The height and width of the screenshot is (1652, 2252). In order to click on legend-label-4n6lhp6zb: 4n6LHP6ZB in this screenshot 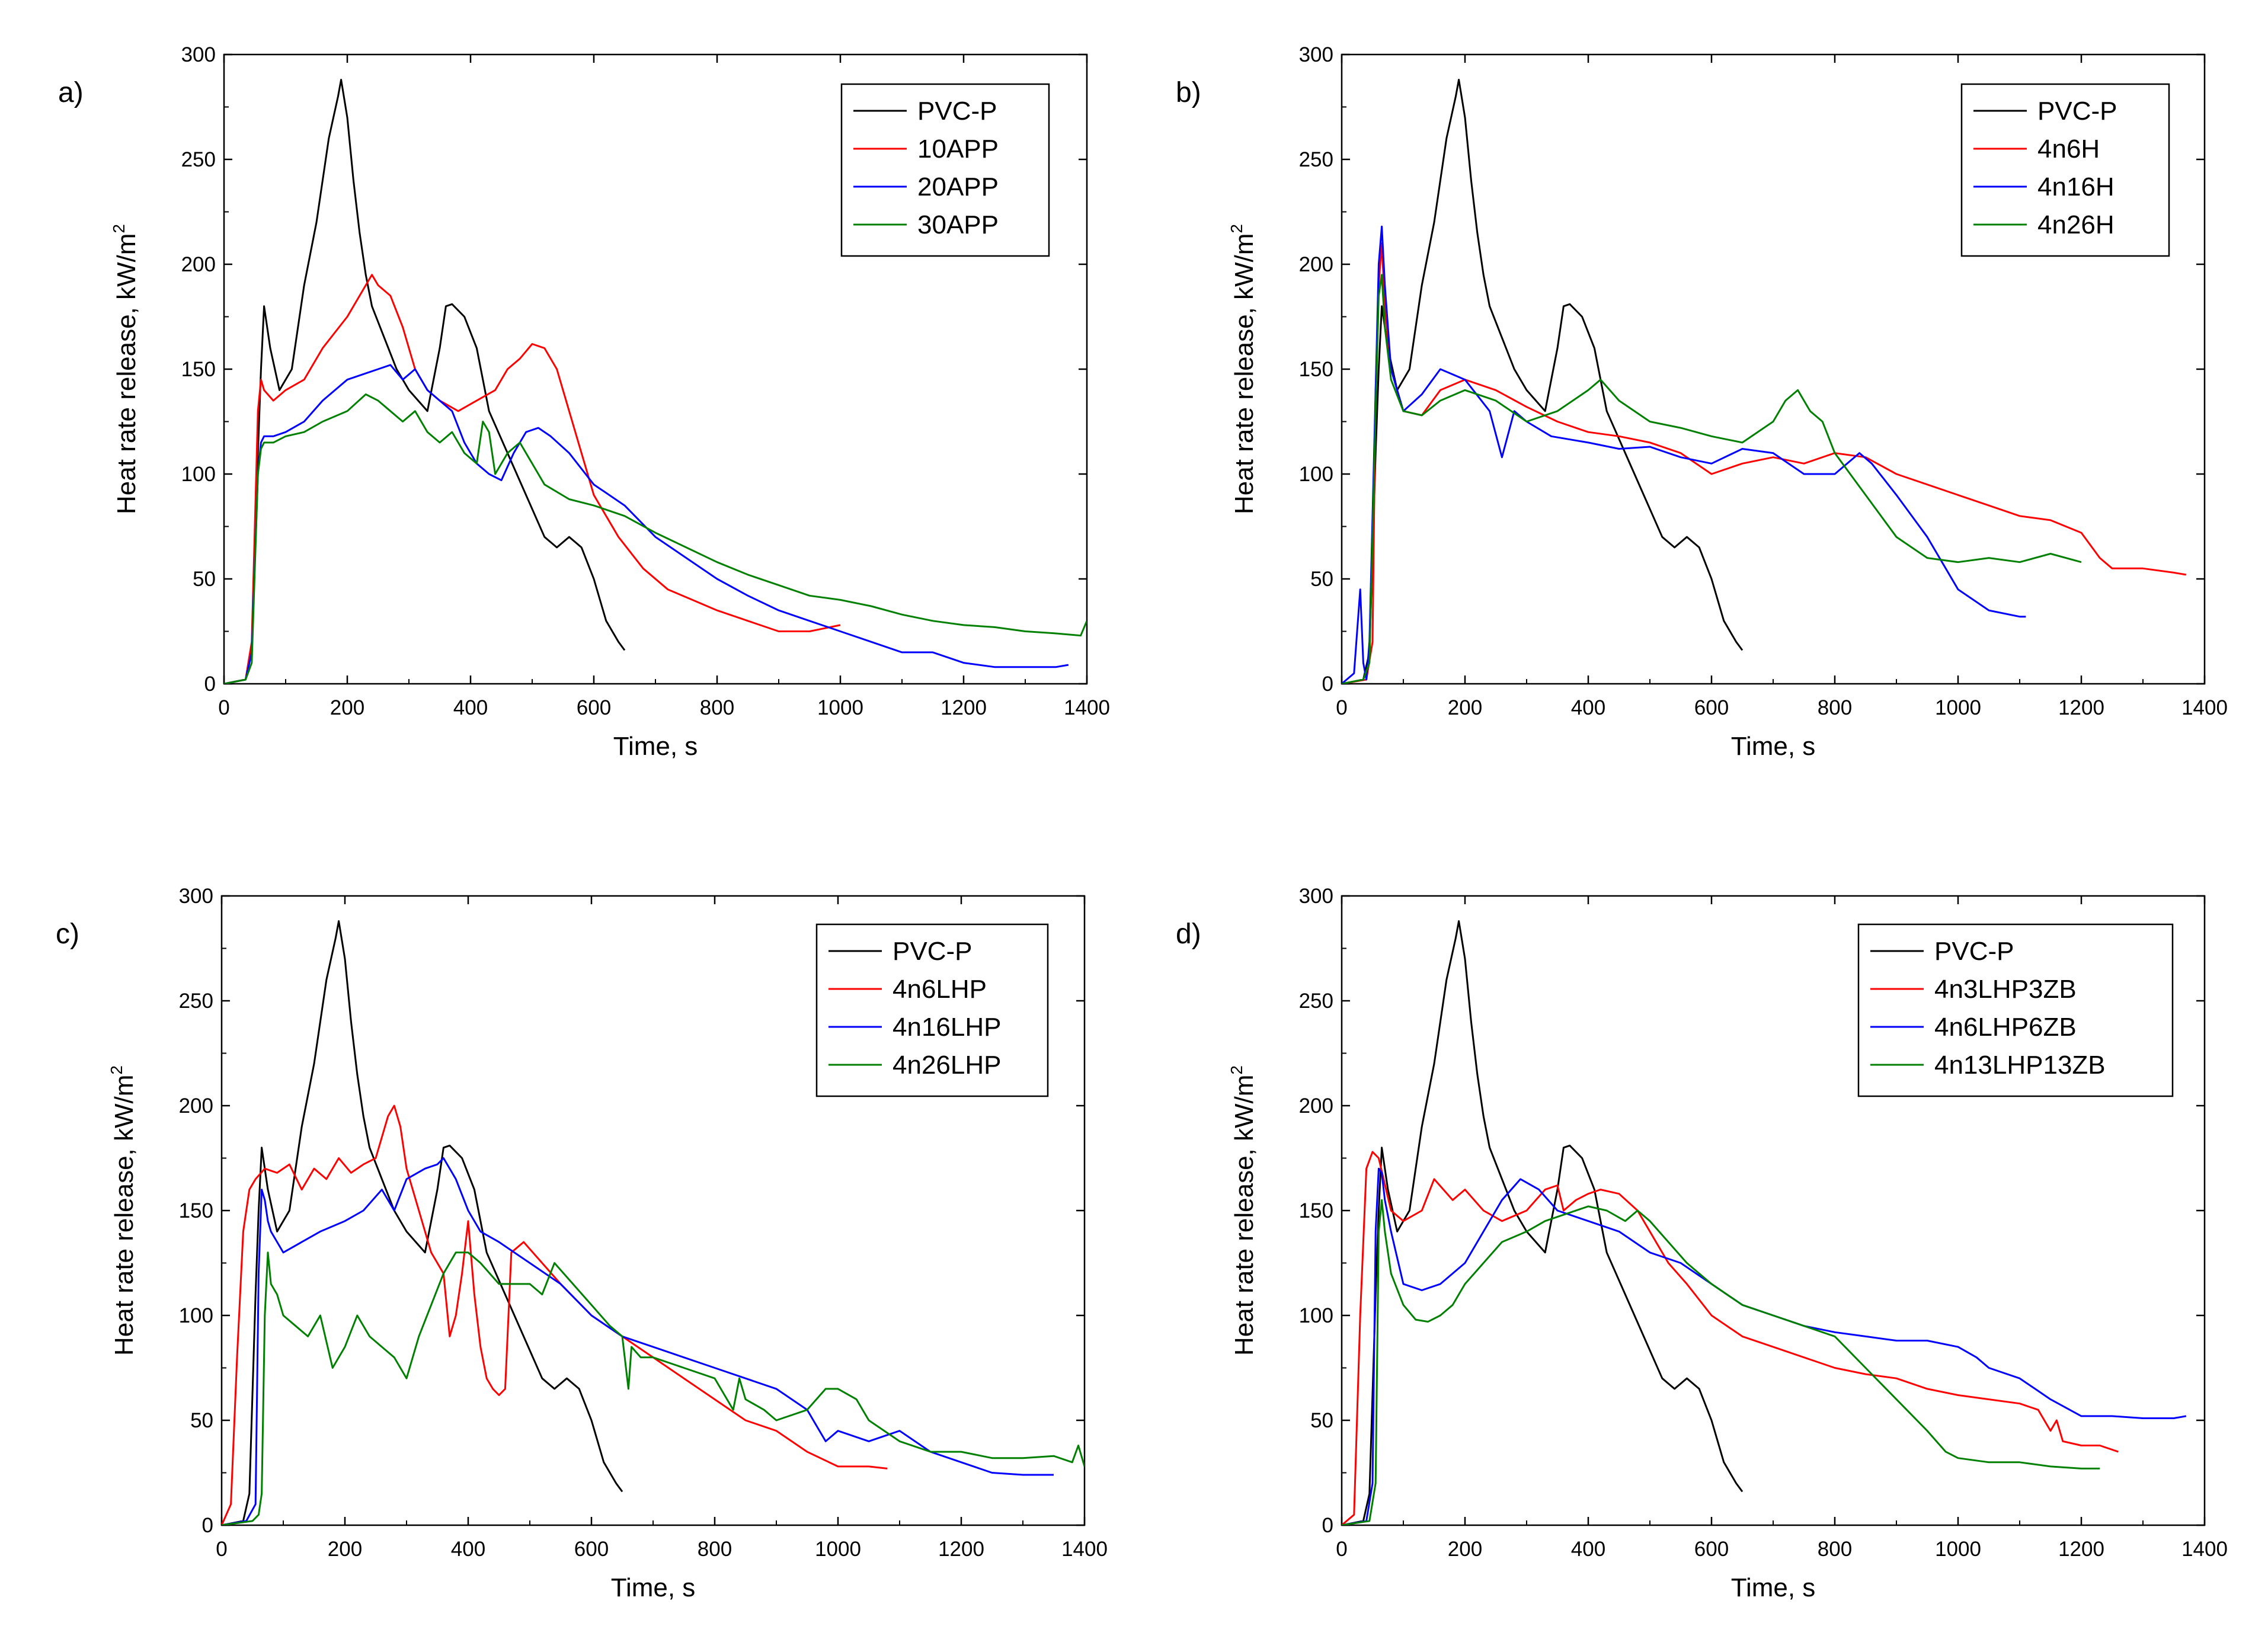, I will do `click(2005, 1027)`.